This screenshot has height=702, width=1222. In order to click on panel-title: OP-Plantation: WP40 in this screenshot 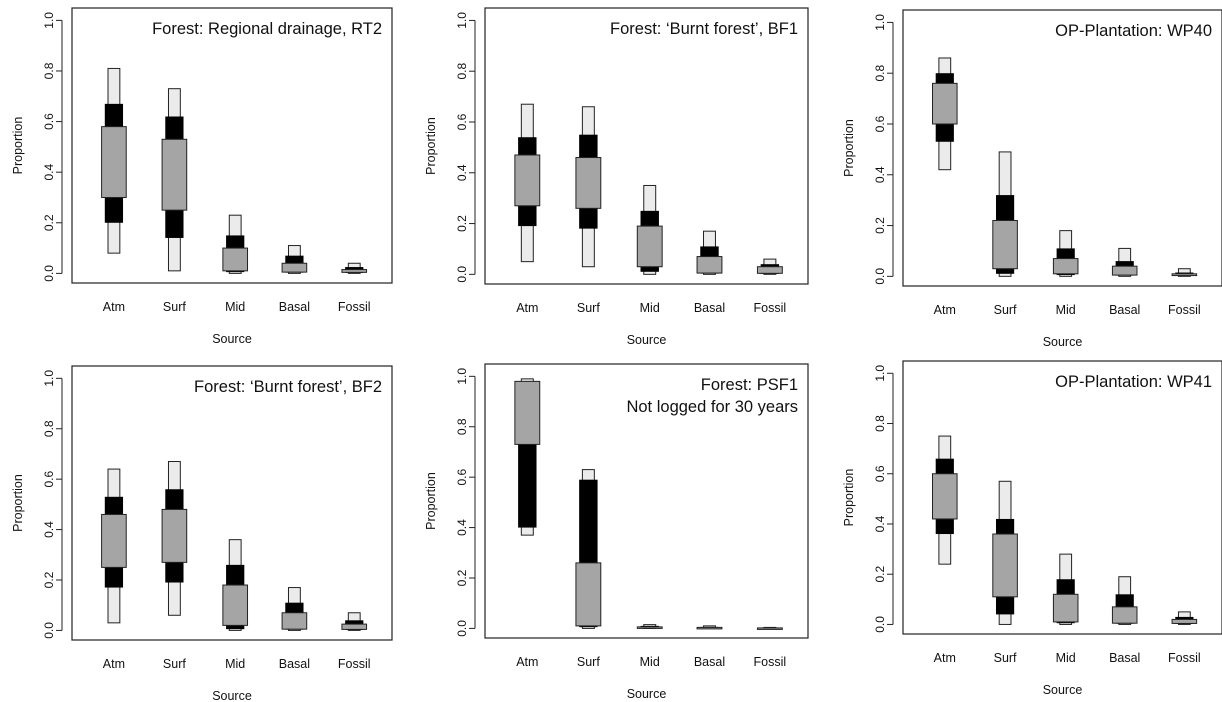, I will do `click(1133, 31)`.